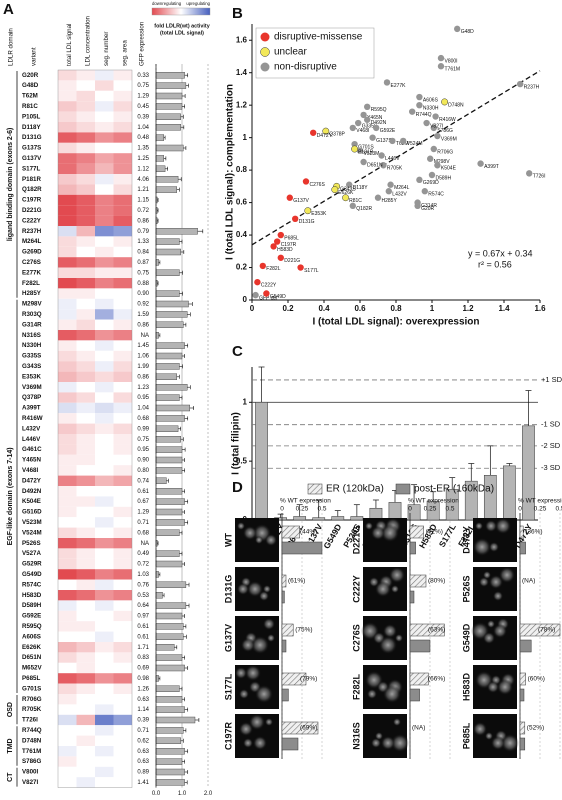 Image resolution: width=562 pixels, height=800 pixels. What do you see at coordinates (143, 762) in the screenshot?
I see `gfp-value: 0.63` at bounding box center [143, 762].